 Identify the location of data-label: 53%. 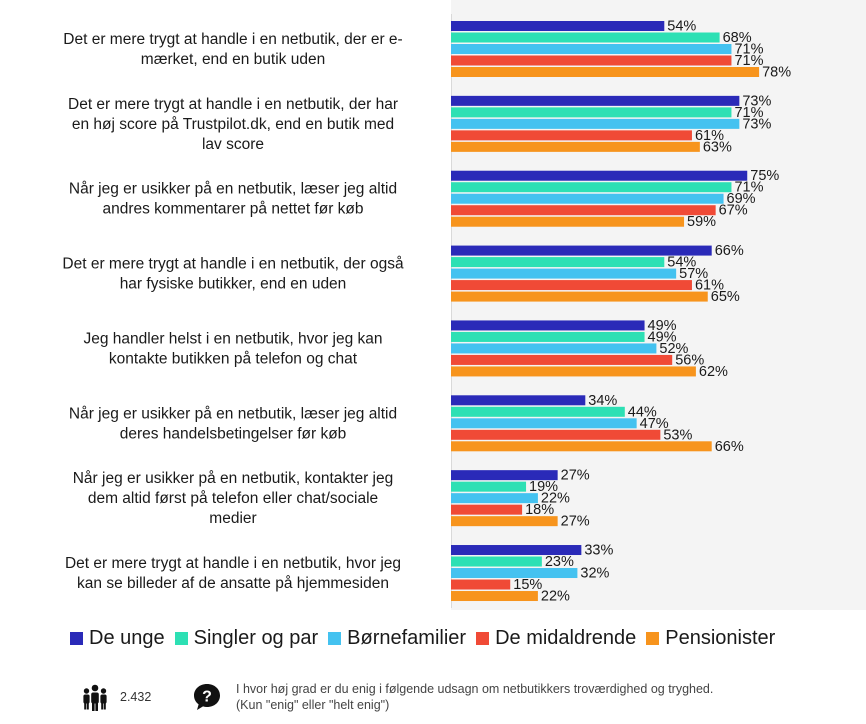
(677, 435).